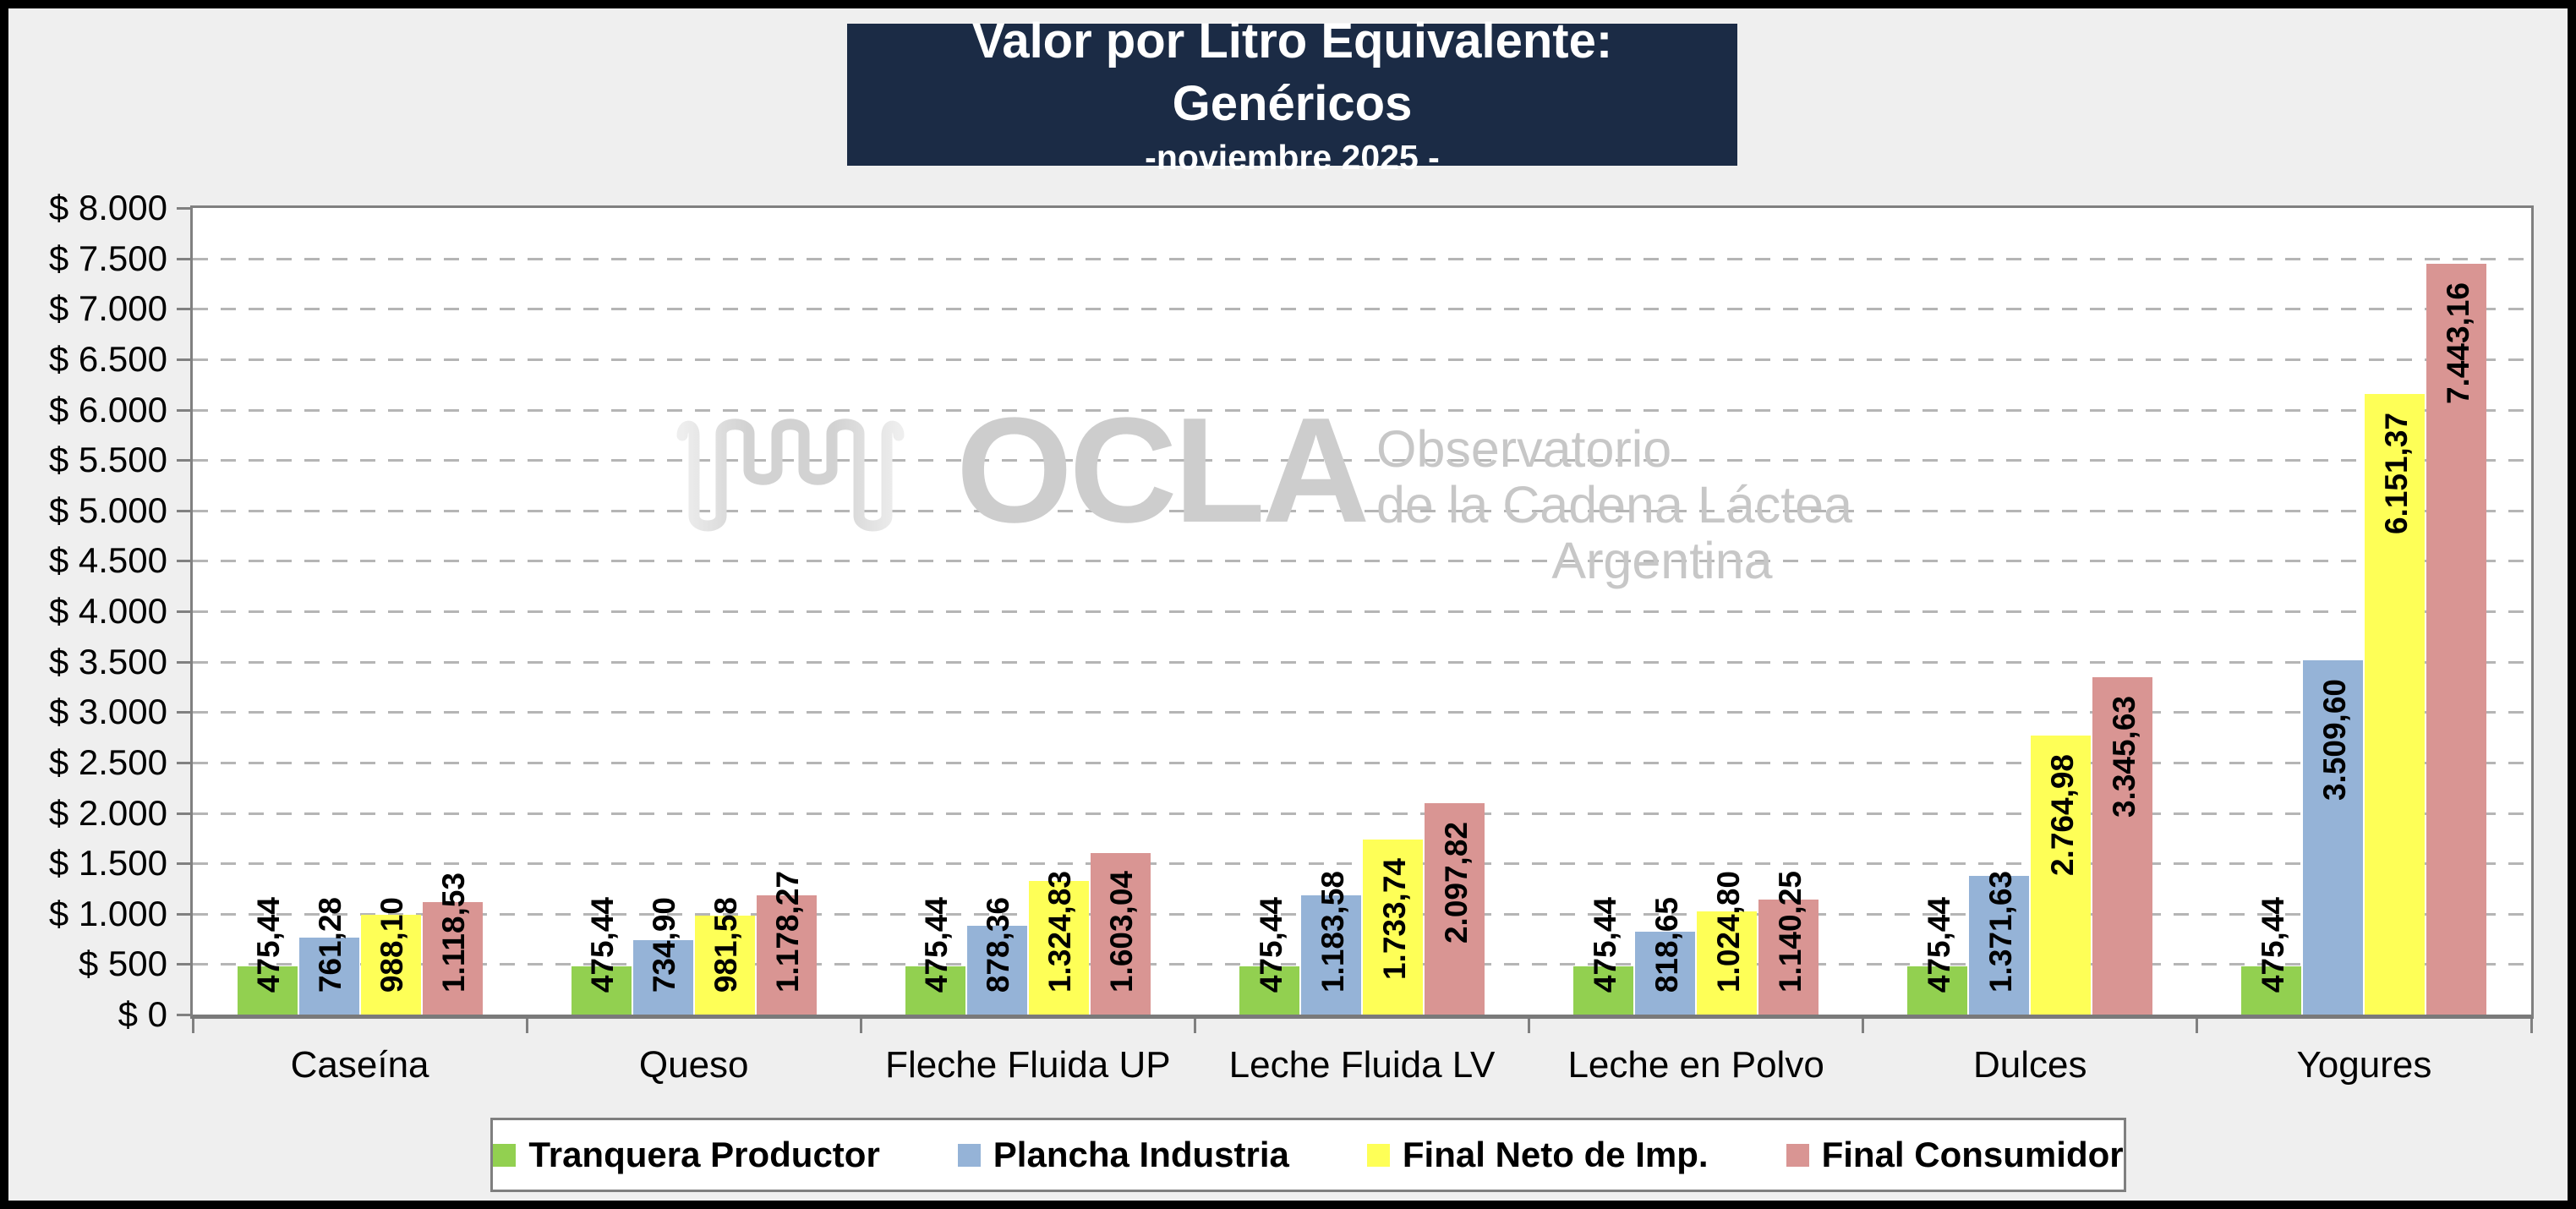 This screenshot has height=1209, width=2576. What do you see at coordinates (330, 945) in the screenshot?
I see `value-label: 761,28` at bounding box center [330, 945].